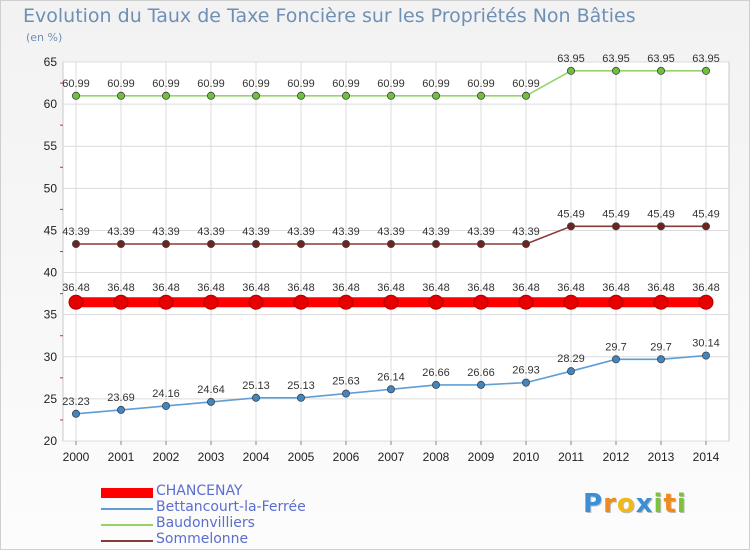  I want to click on y-tick-label: 25, so click(51, 399).